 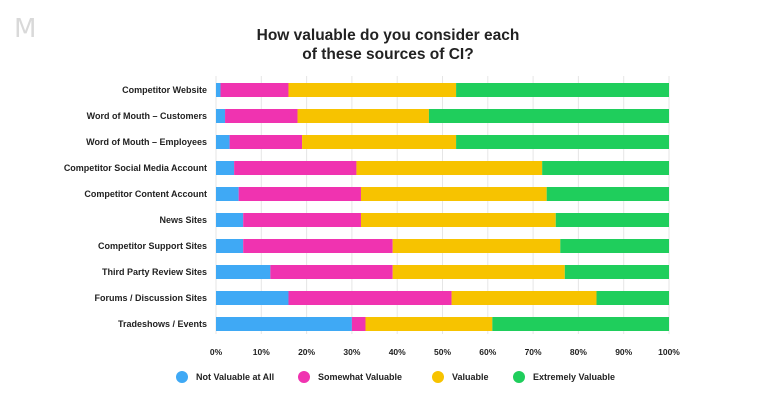 I want to click on x-tick-label: 70%, so click(x=533, y=352).